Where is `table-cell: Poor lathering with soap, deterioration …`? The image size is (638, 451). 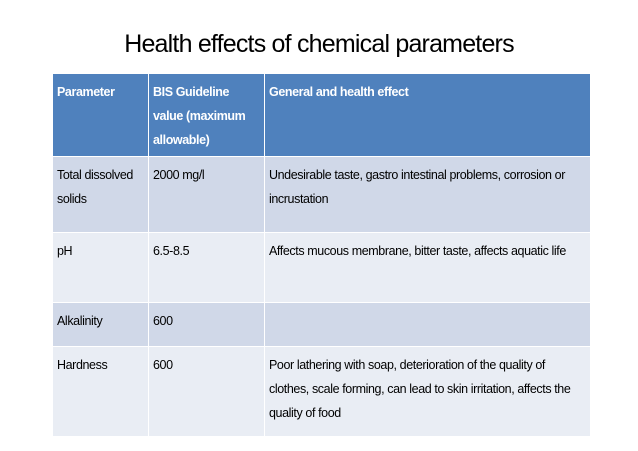 table-cell: Poor lathering with soap, deterioration … is located at coordinates (427, 391).